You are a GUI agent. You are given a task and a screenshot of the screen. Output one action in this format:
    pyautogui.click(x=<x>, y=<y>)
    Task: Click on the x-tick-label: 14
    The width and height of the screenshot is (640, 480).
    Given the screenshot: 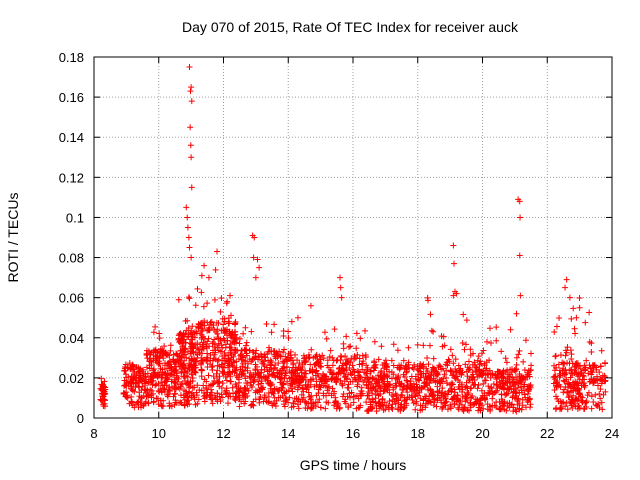 What is the action you would take?
    pyautogui.click(x=288, y=433)
    